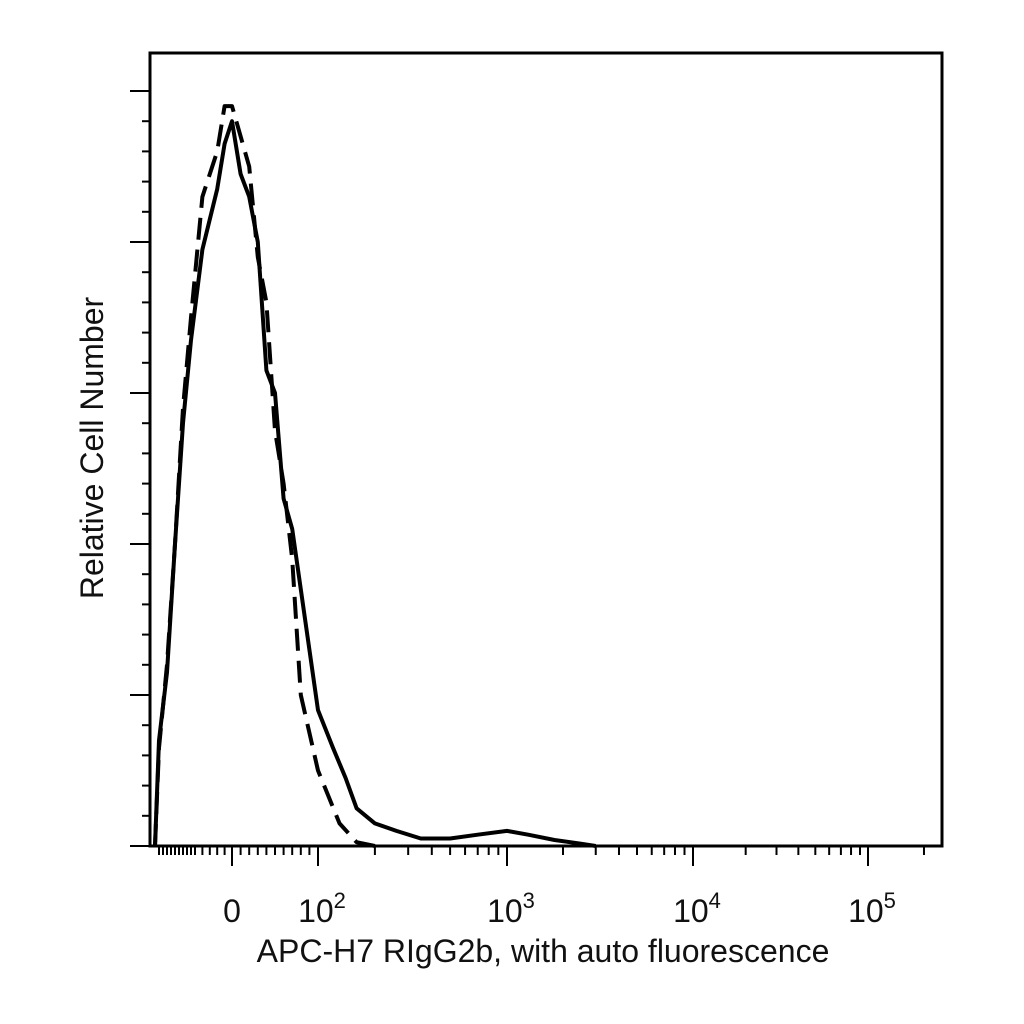 Image resolution: width=1024 pixels, height=1024 pixels. What do you see at coordinates (872, 908) in the screenshot?
I see `x-tick-label: 10⁵` at bounding box center [872, 908].